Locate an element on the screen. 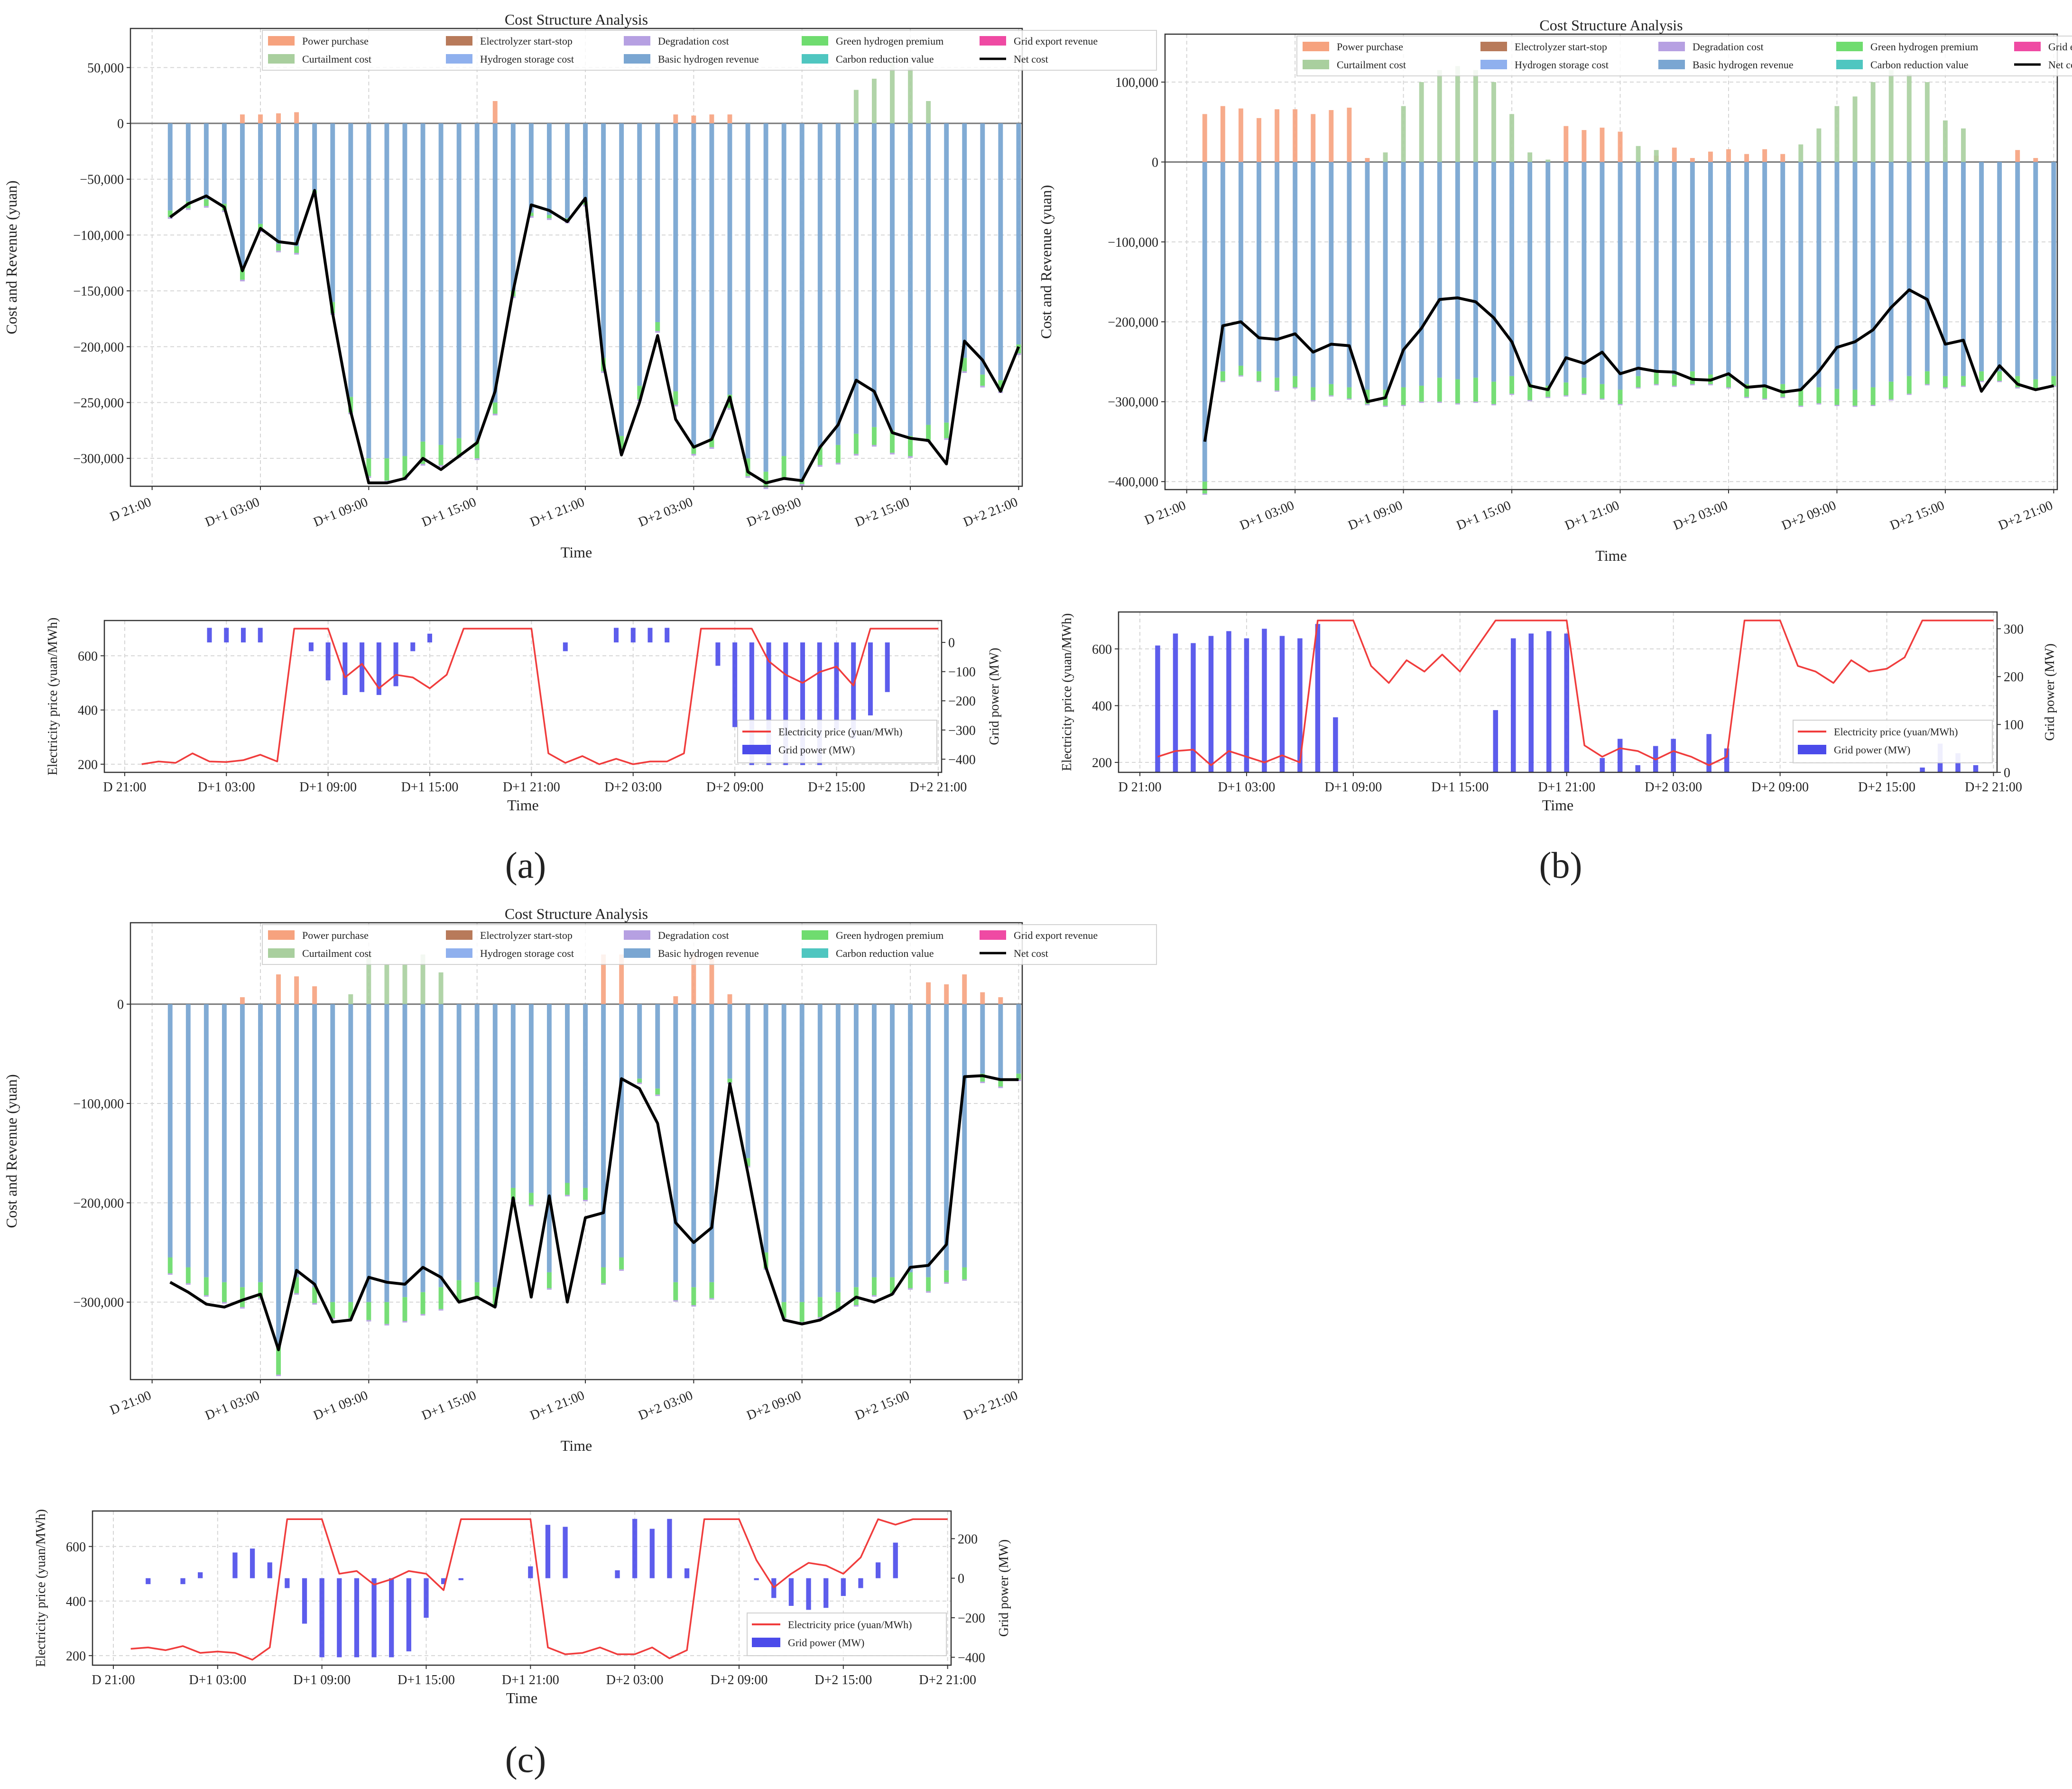  legend-label: Hydrogen storage cost is located at coordinates (527, 953).